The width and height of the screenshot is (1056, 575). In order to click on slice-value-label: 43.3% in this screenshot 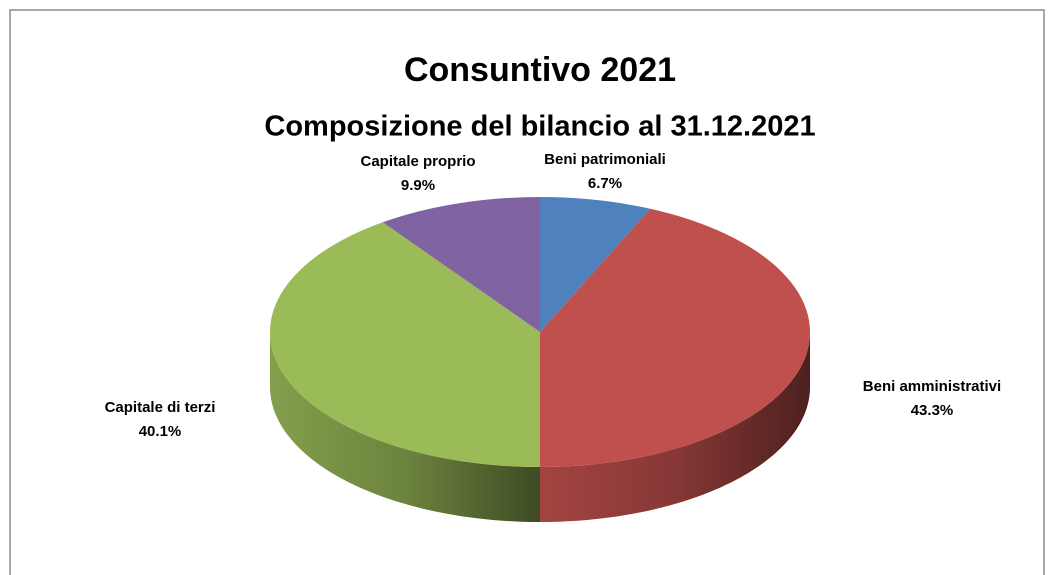, I will do `click(932, 410)`.